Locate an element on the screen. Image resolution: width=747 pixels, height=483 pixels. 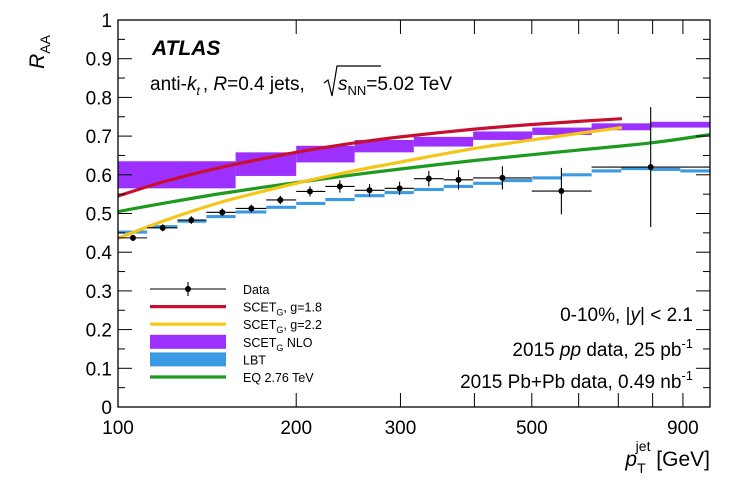
y-tick-label: 0.6 is located at coordinates (99, 176).